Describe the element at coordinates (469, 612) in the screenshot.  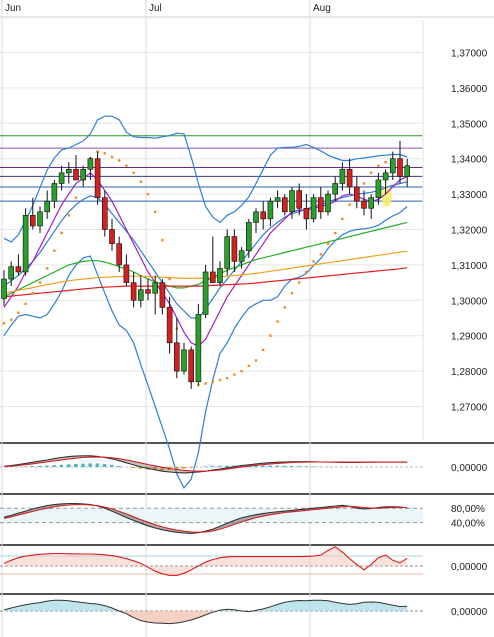
I see `mom-tick-label: 0,00000` at that location.